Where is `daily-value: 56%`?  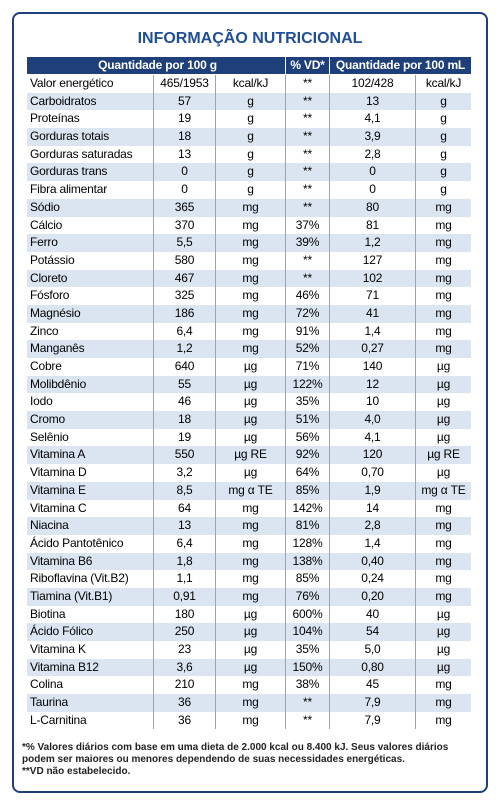 daily-value: 56% is located at coordinates (307, 437).